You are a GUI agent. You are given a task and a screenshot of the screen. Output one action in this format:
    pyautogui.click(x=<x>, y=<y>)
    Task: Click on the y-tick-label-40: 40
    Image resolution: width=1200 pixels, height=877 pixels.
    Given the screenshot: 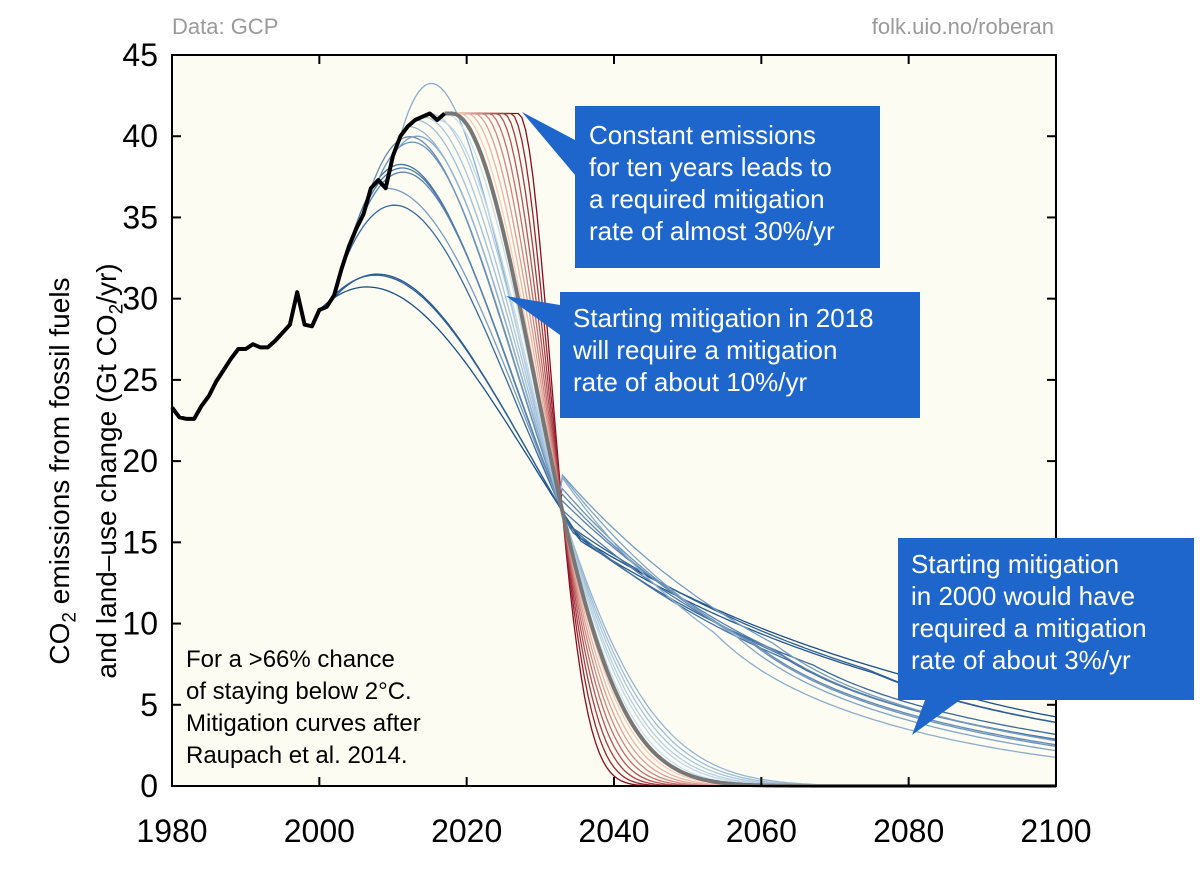 What is the action you would take?
    pyautogui.click(x=140, y=136)
    